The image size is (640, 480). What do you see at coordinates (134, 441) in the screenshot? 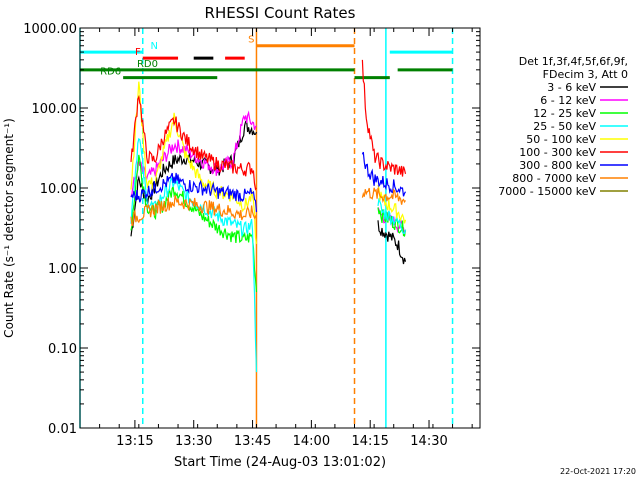
I see `x-tick-label-0: 13:15` at bounding box center [134, 441].